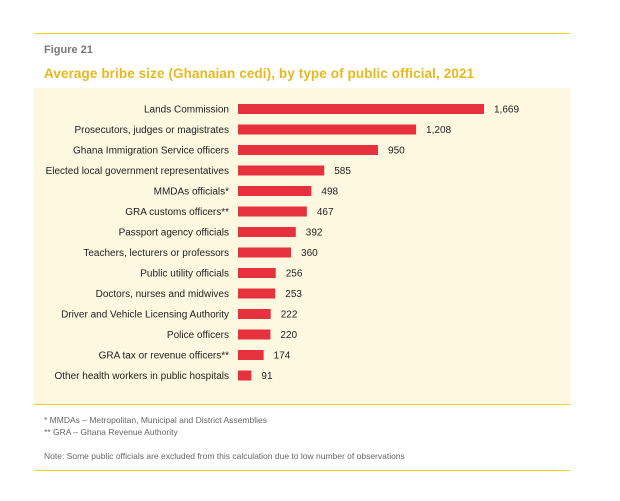 The height and width of the screenshot is (501, 620). What do you see at coordinates (396, 151) in the screenshot?
I see `value-label: 950` at bounding box center [396, 151].